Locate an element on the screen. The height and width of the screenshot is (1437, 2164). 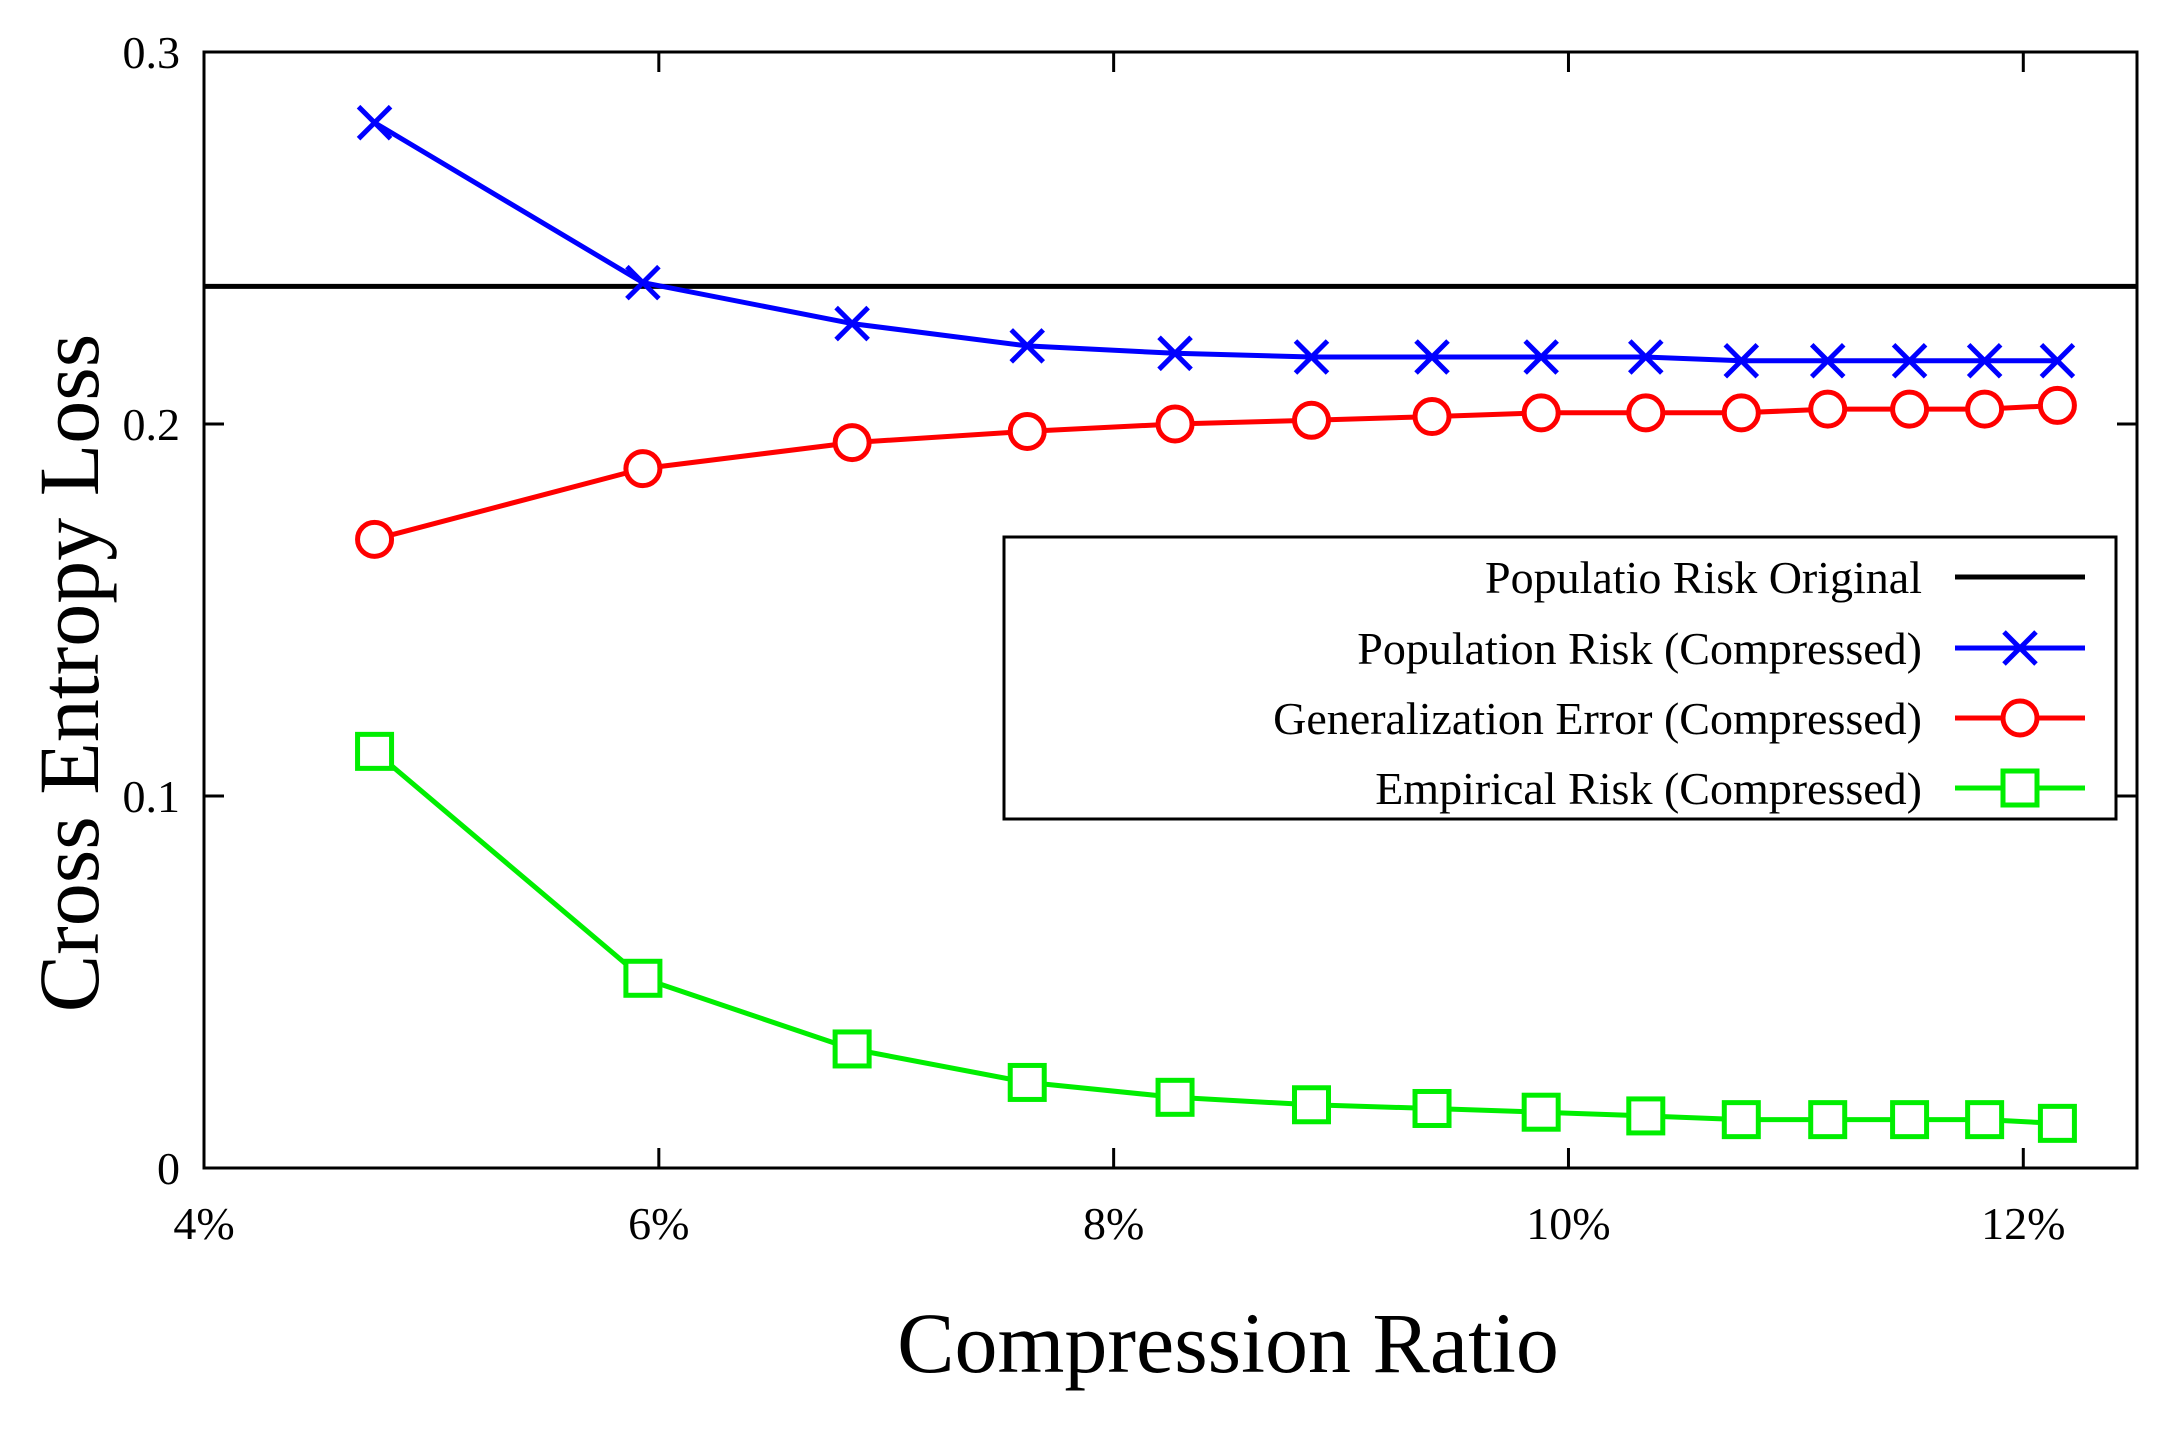
x-tick-label: 4% is located at coordinates (203, 1223).